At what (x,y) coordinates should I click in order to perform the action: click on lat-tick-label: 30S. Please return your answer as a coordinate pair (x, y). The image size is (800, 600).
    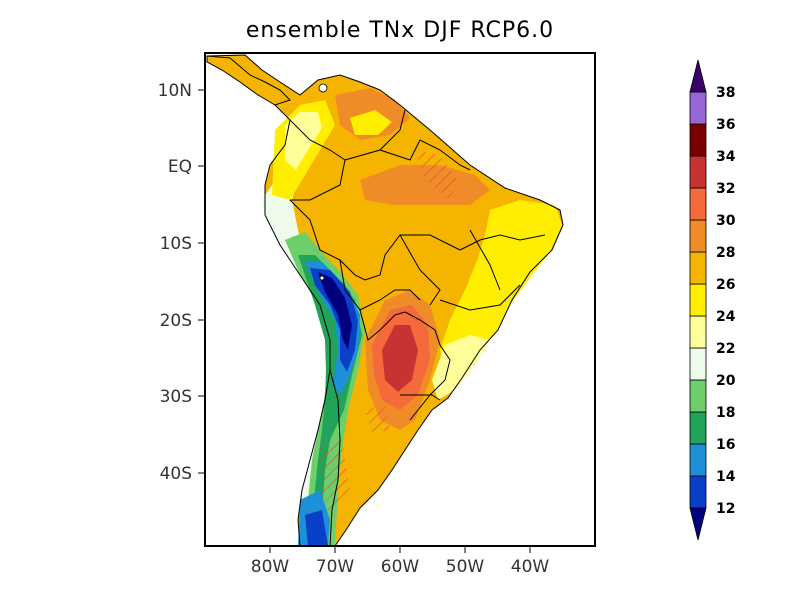
    Looking at the image, I should click on (176, 397).